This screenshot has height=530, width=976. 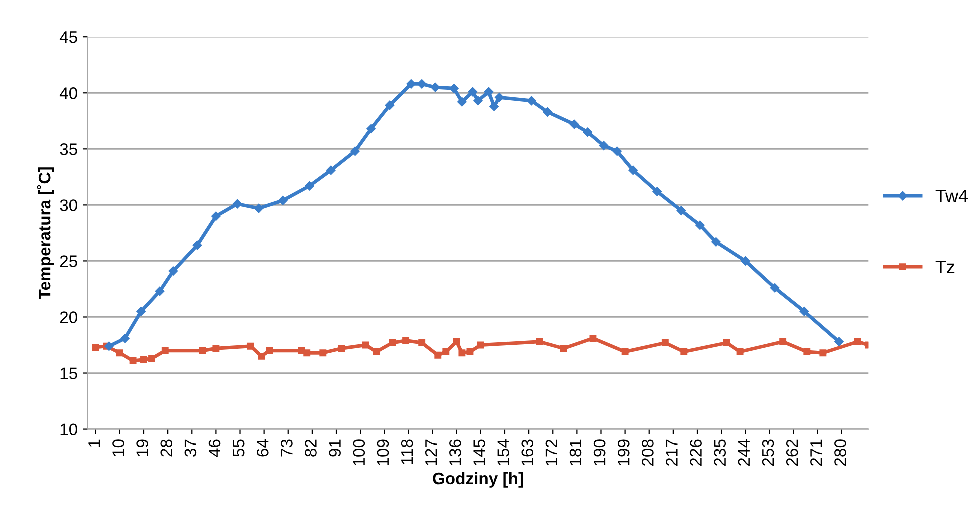 What do you see at coordinates (945, 267) in the screenshot?
I see `legend-label: Tz` at bounding box center [945, 267].